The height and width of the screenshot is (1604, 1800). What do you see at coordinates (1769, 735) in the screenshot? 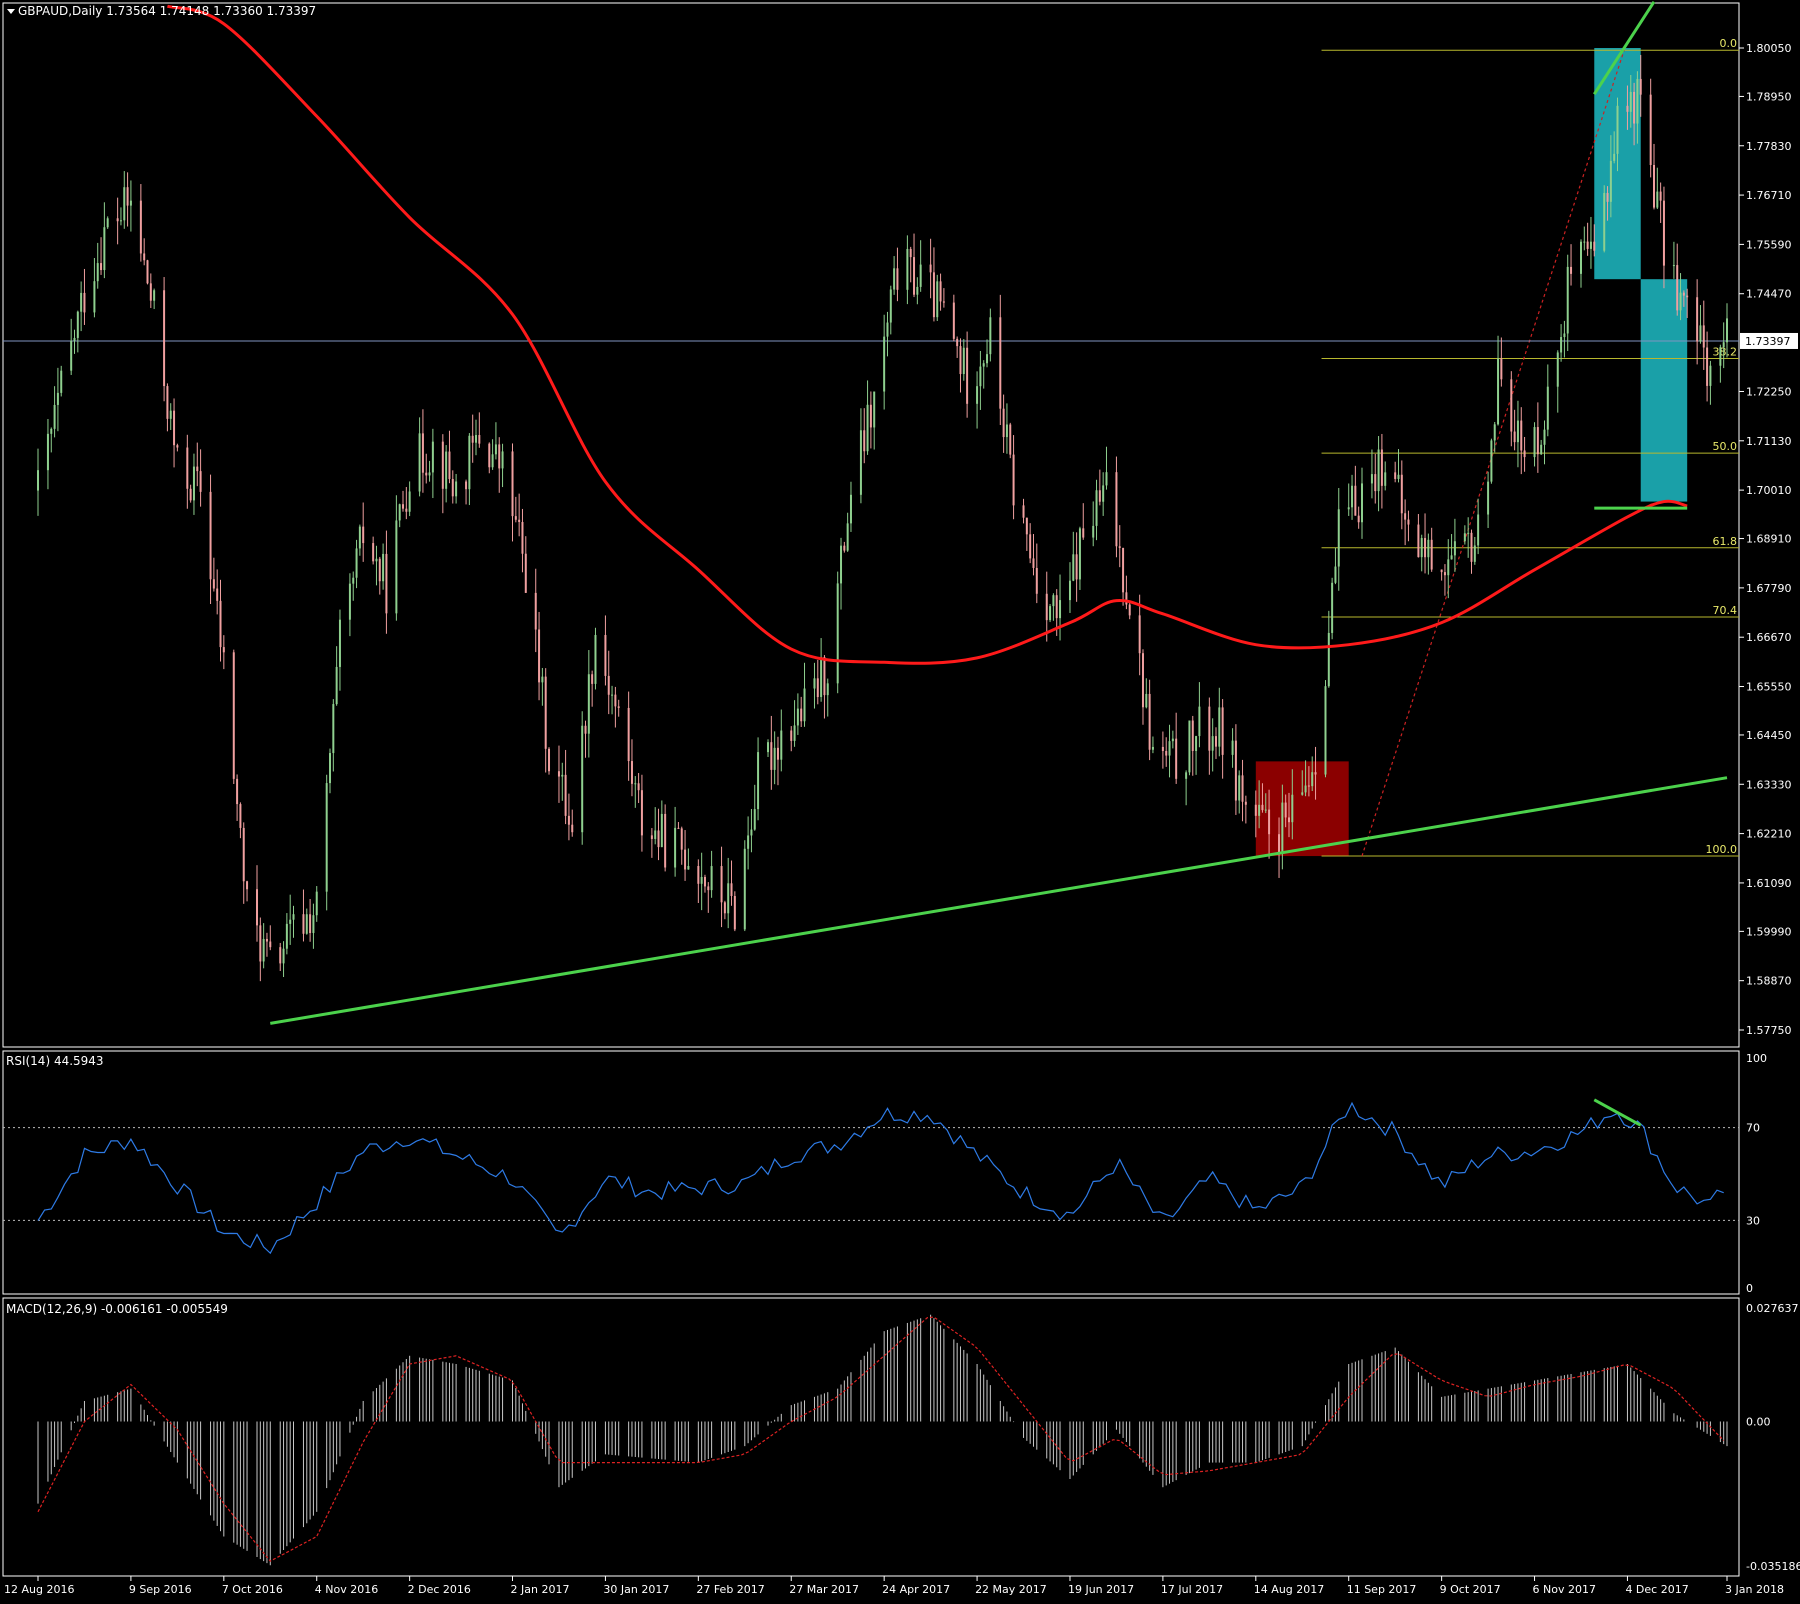
I see `price-tick-label: 1.64450` at bounding box center [1769, 735].